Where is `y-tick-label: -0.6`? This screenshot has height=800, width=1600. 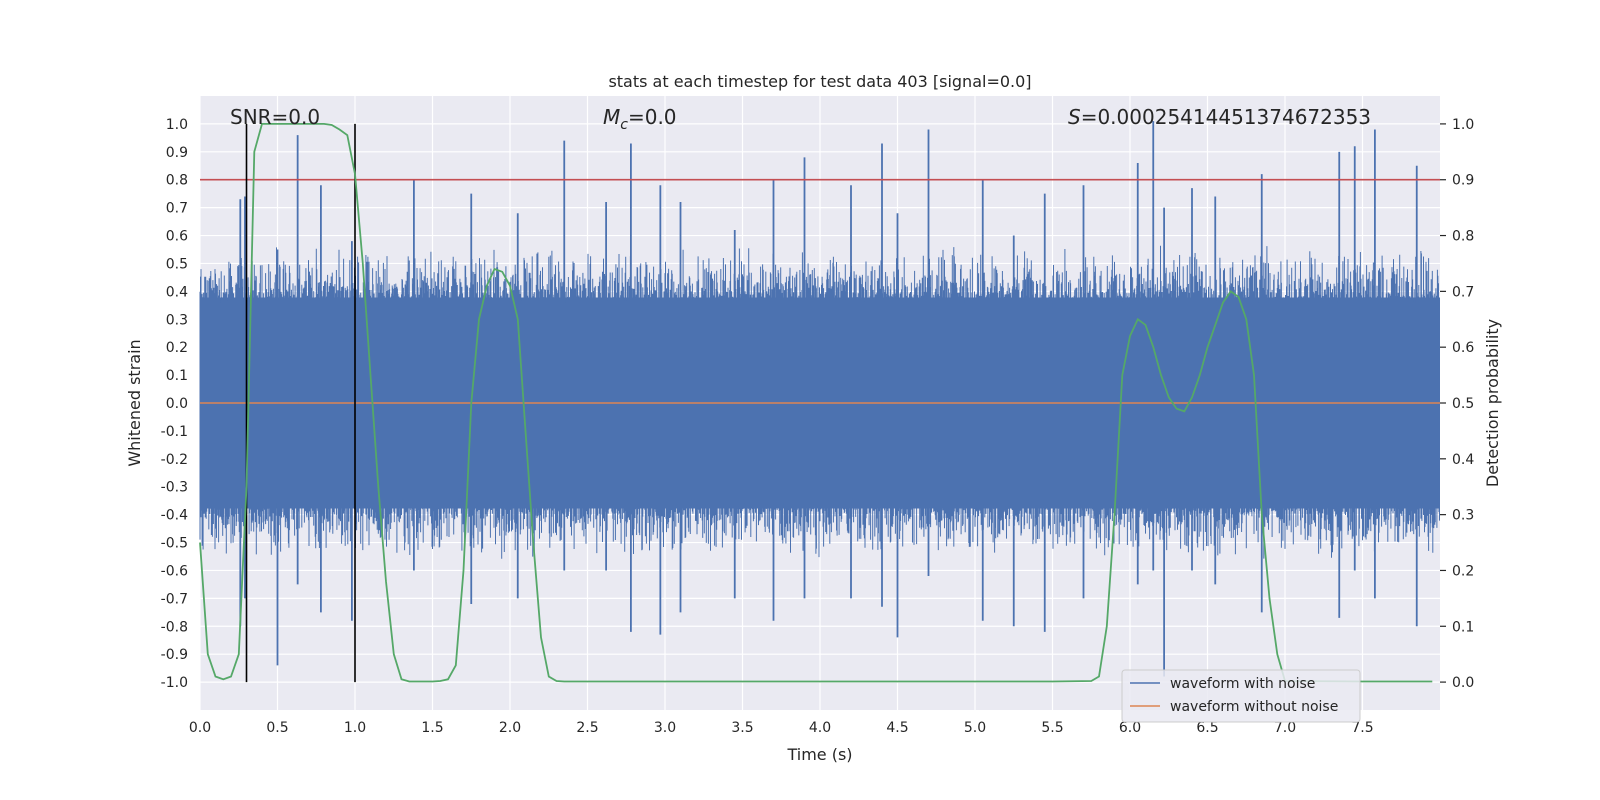 y-tick-label: -0.6 is located at coordinates (174, 571).